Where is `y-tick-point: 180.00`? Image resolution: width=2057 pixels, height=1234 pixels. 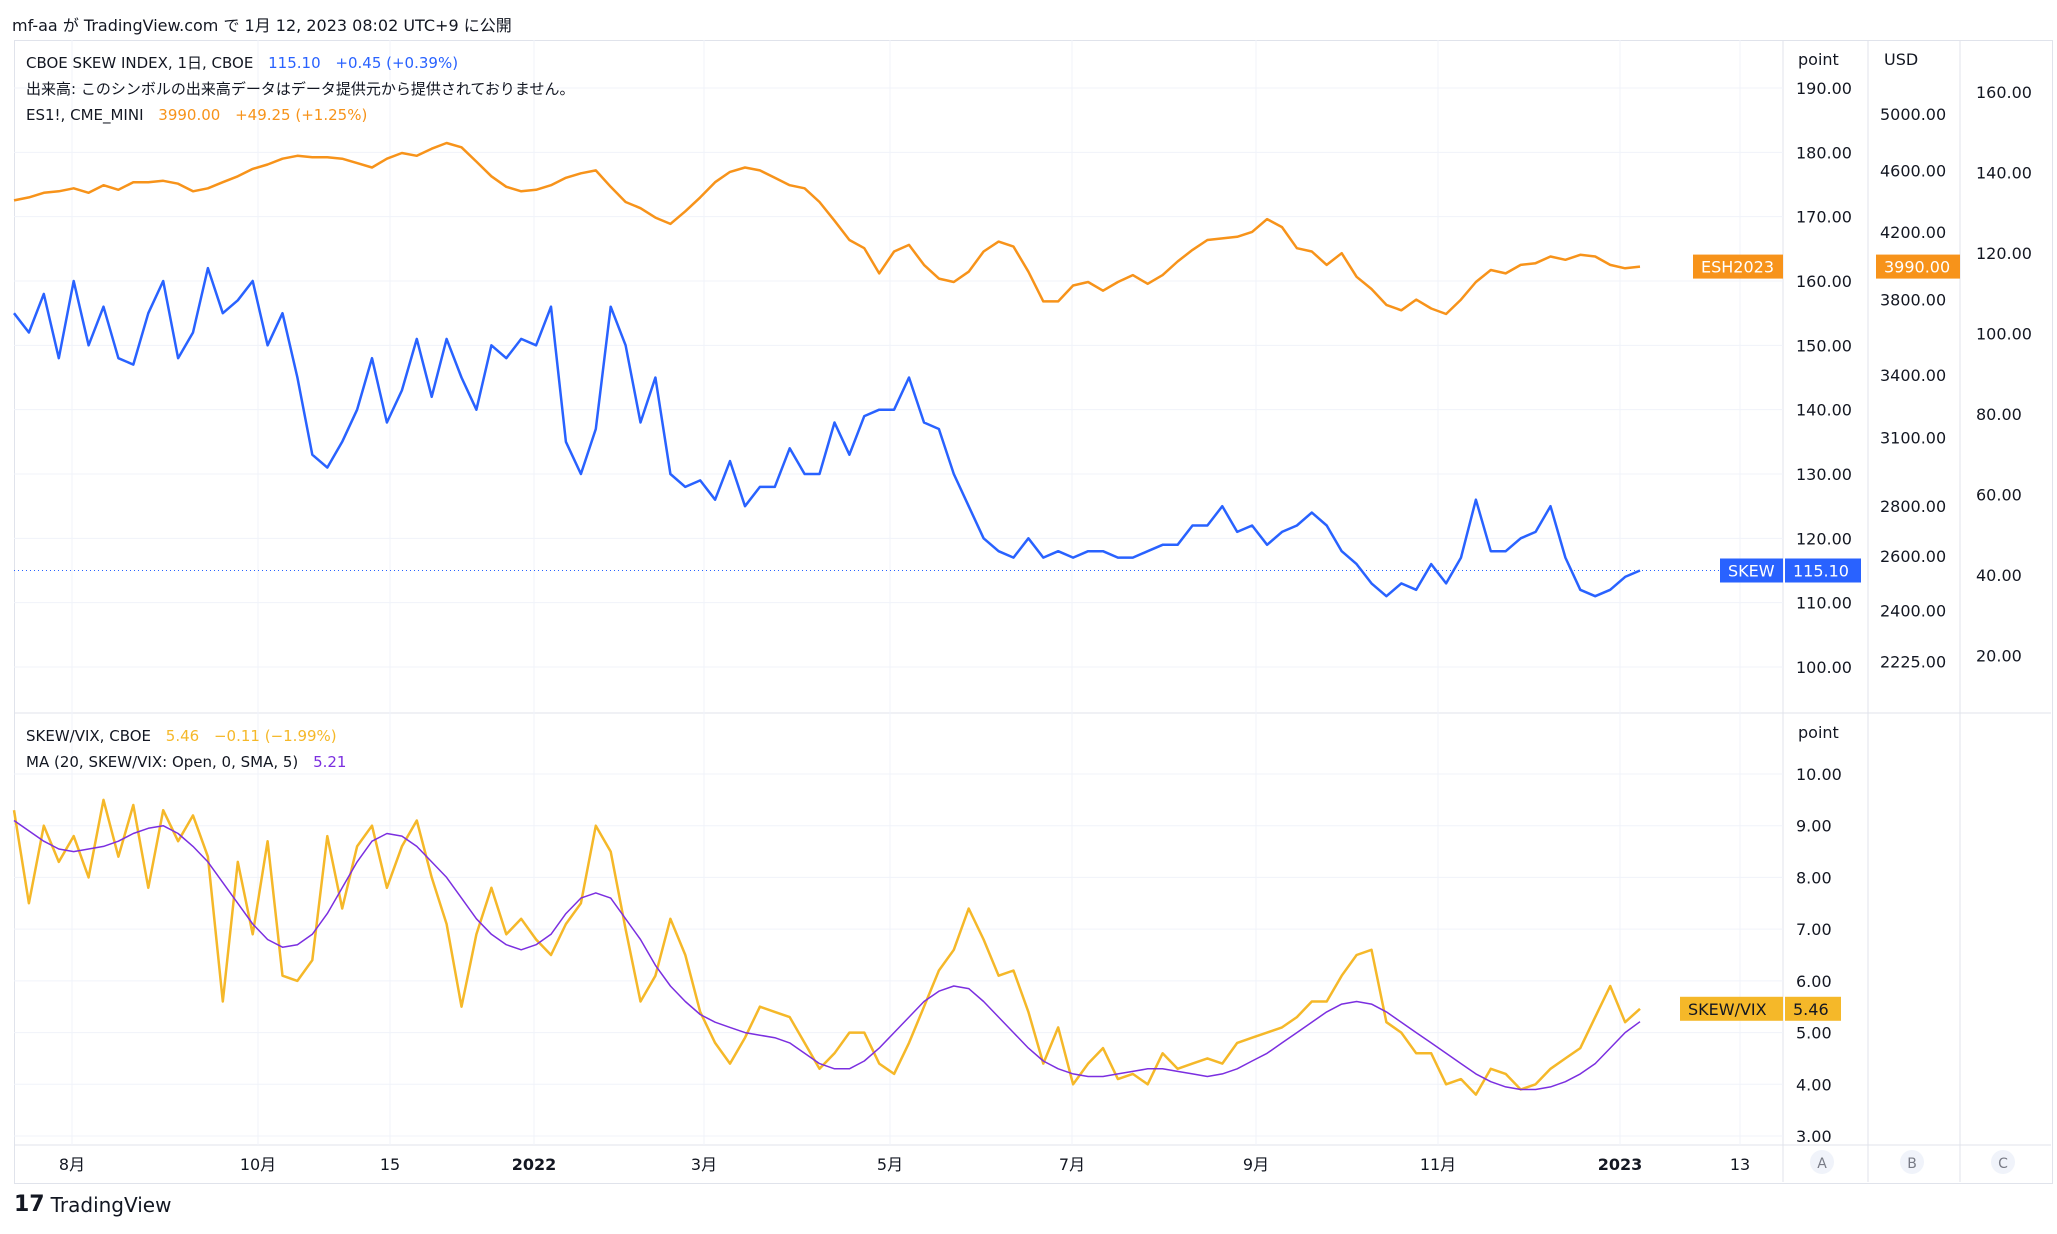
y-tick-point: 180.00 is located at coordinates (1824, 152).